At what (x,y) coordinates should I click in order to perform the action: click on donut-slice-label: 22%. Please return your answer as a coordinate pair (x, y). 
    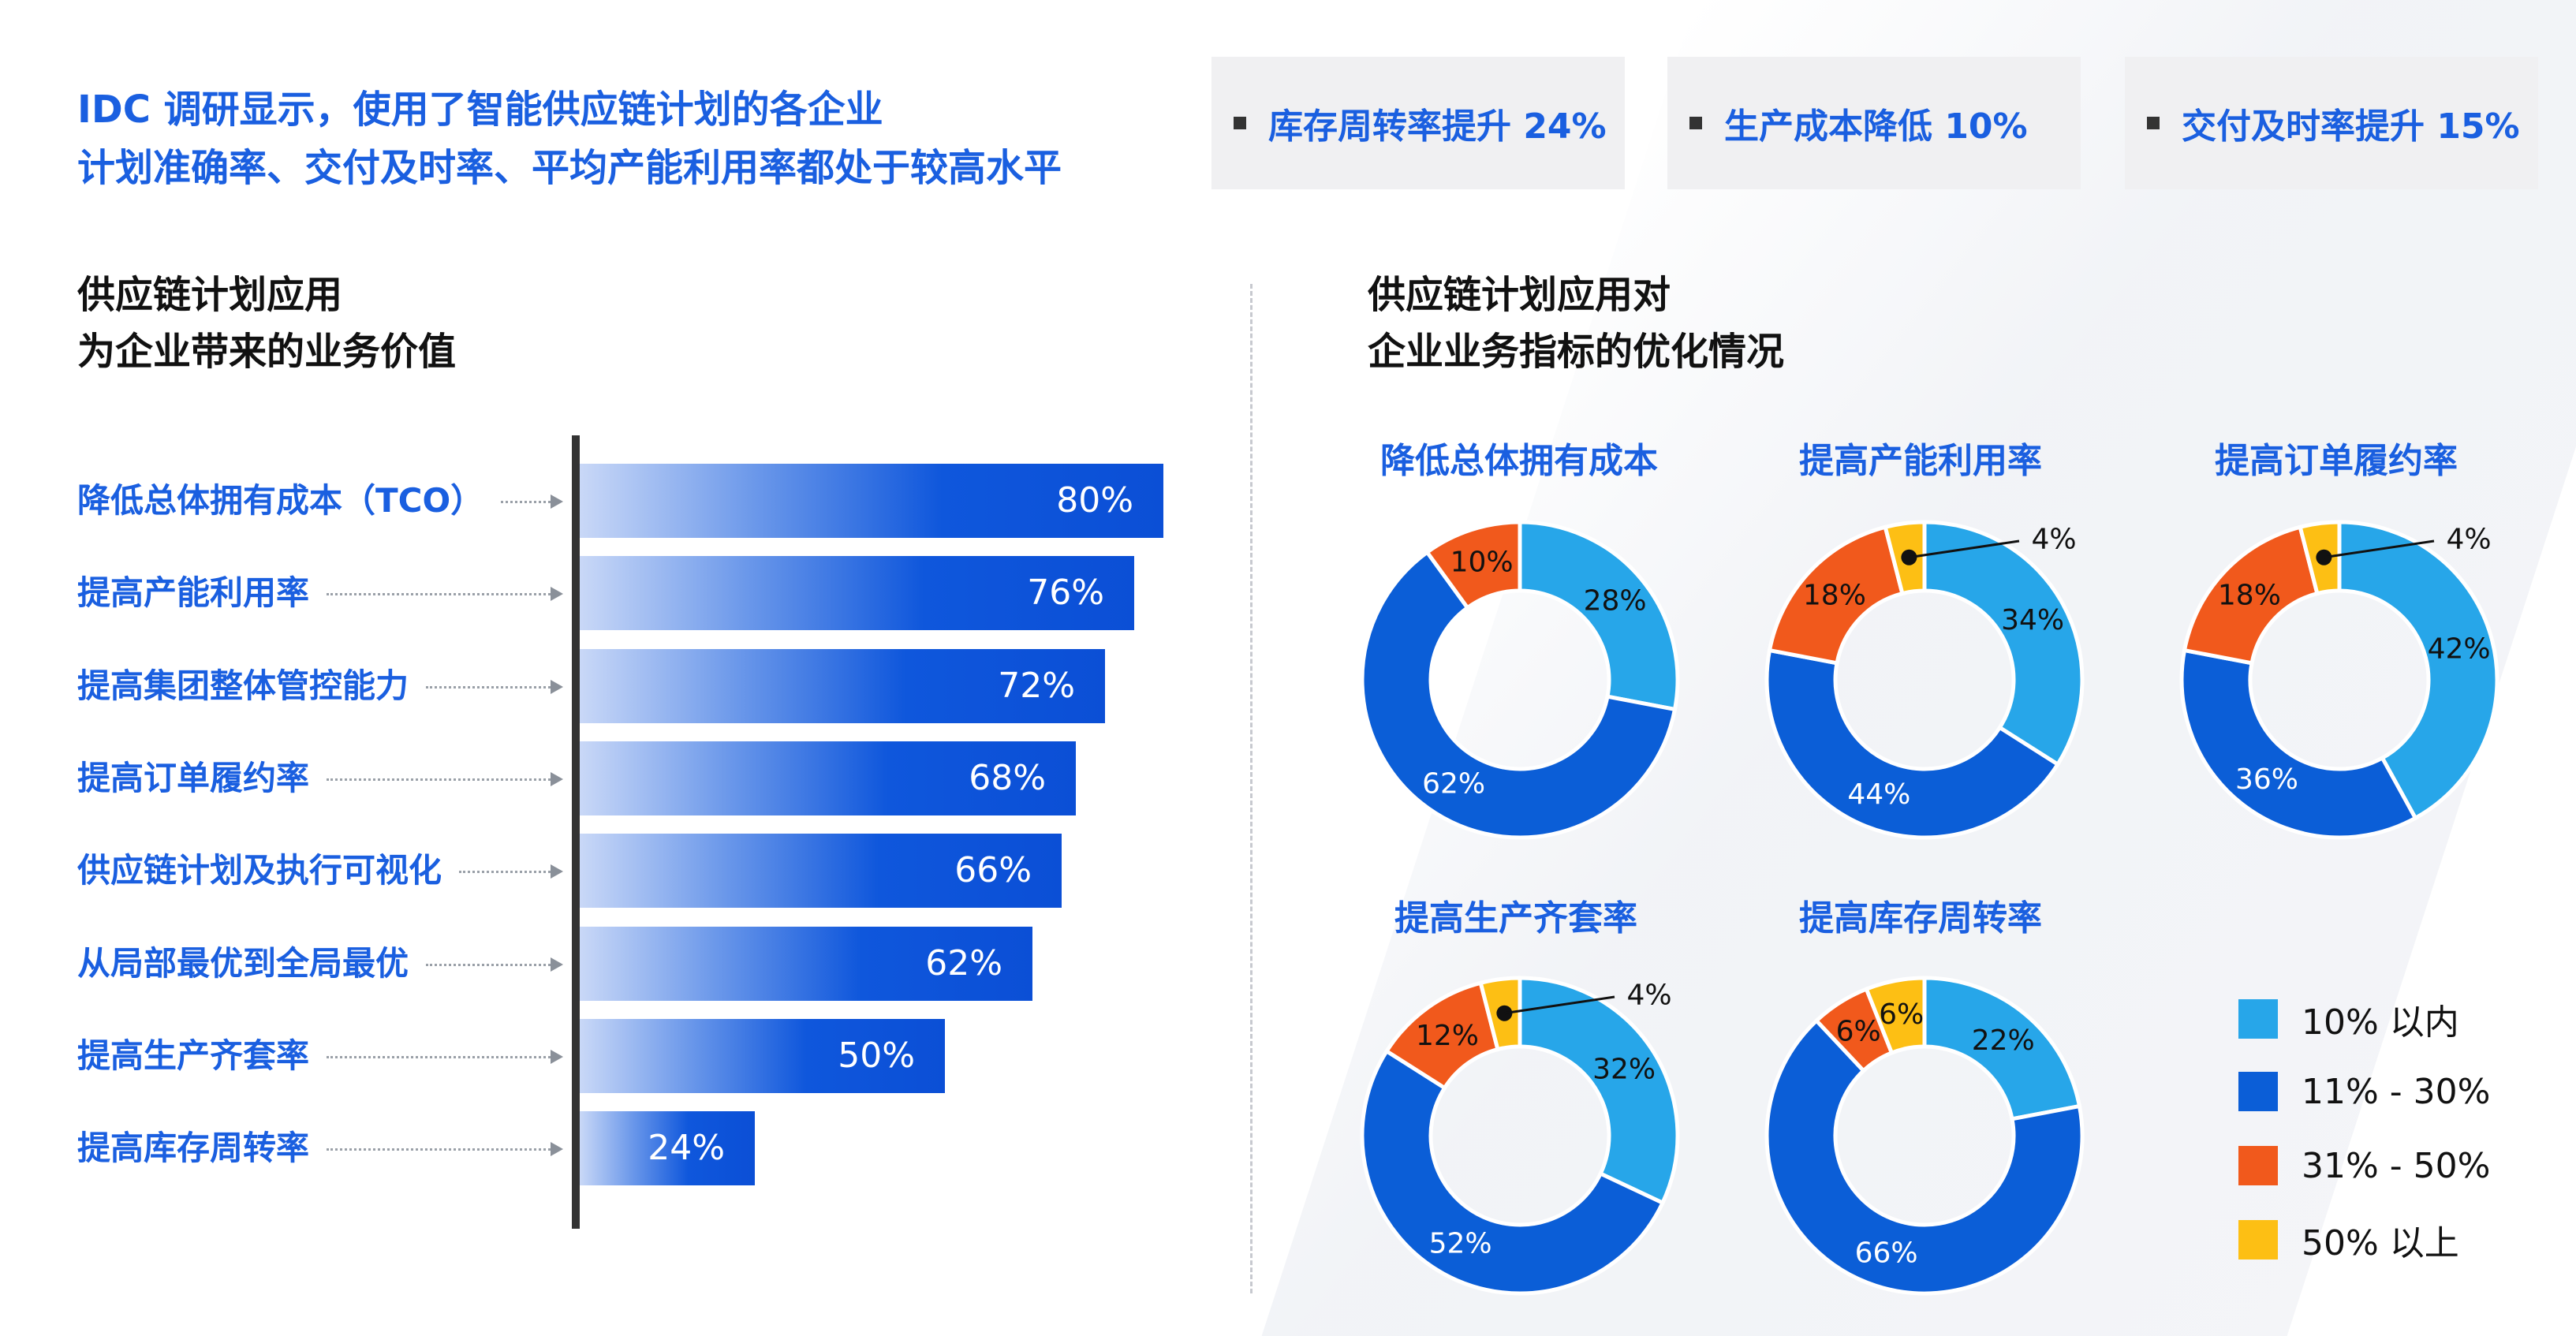
    Looking at the image, I should click on (2003, 1040).